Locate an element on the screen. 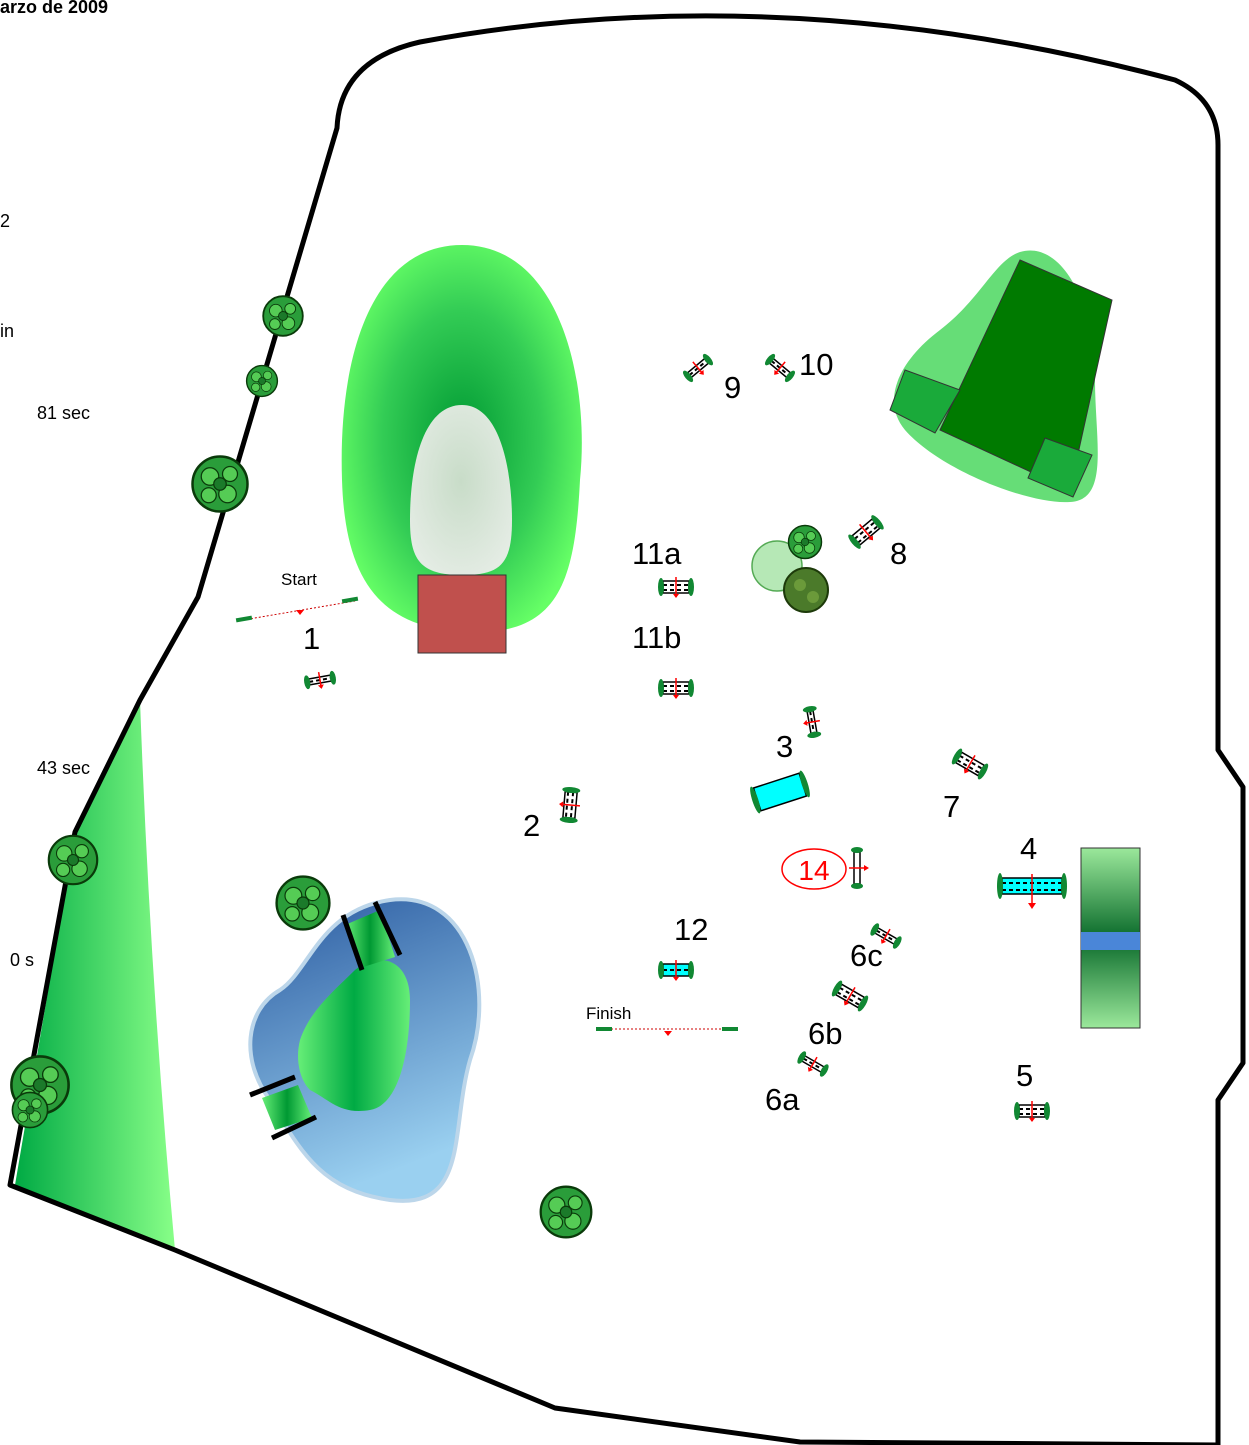 Image resolution: width=1249 pixels, height=1445 pixels. shed-wing-right is located at coordinates (1060, 467).